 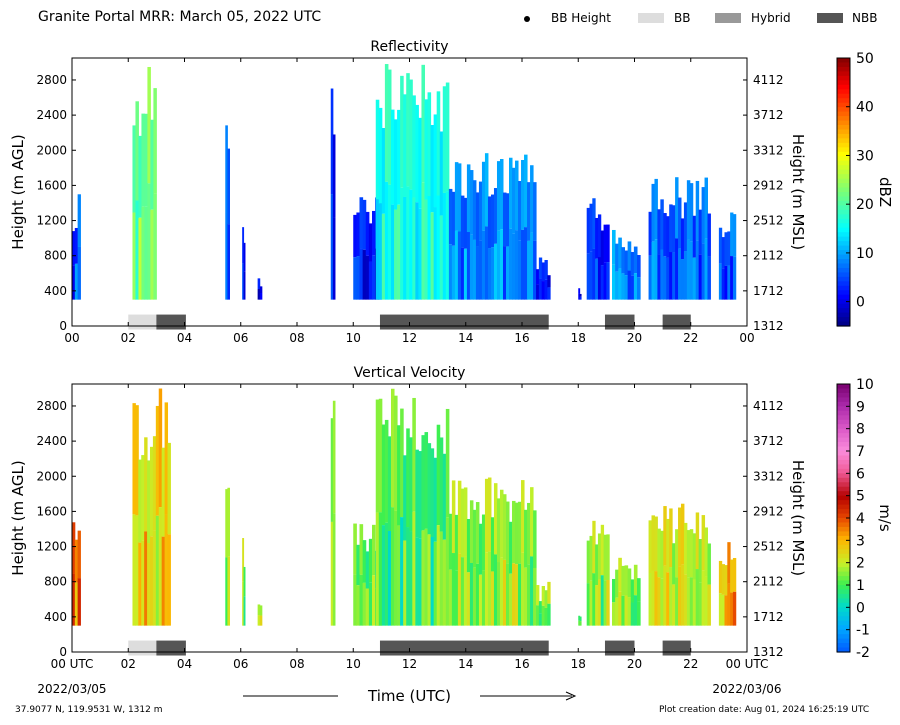 I want to click on y-tick-label-right: 4112, so click(x=768, y=406).